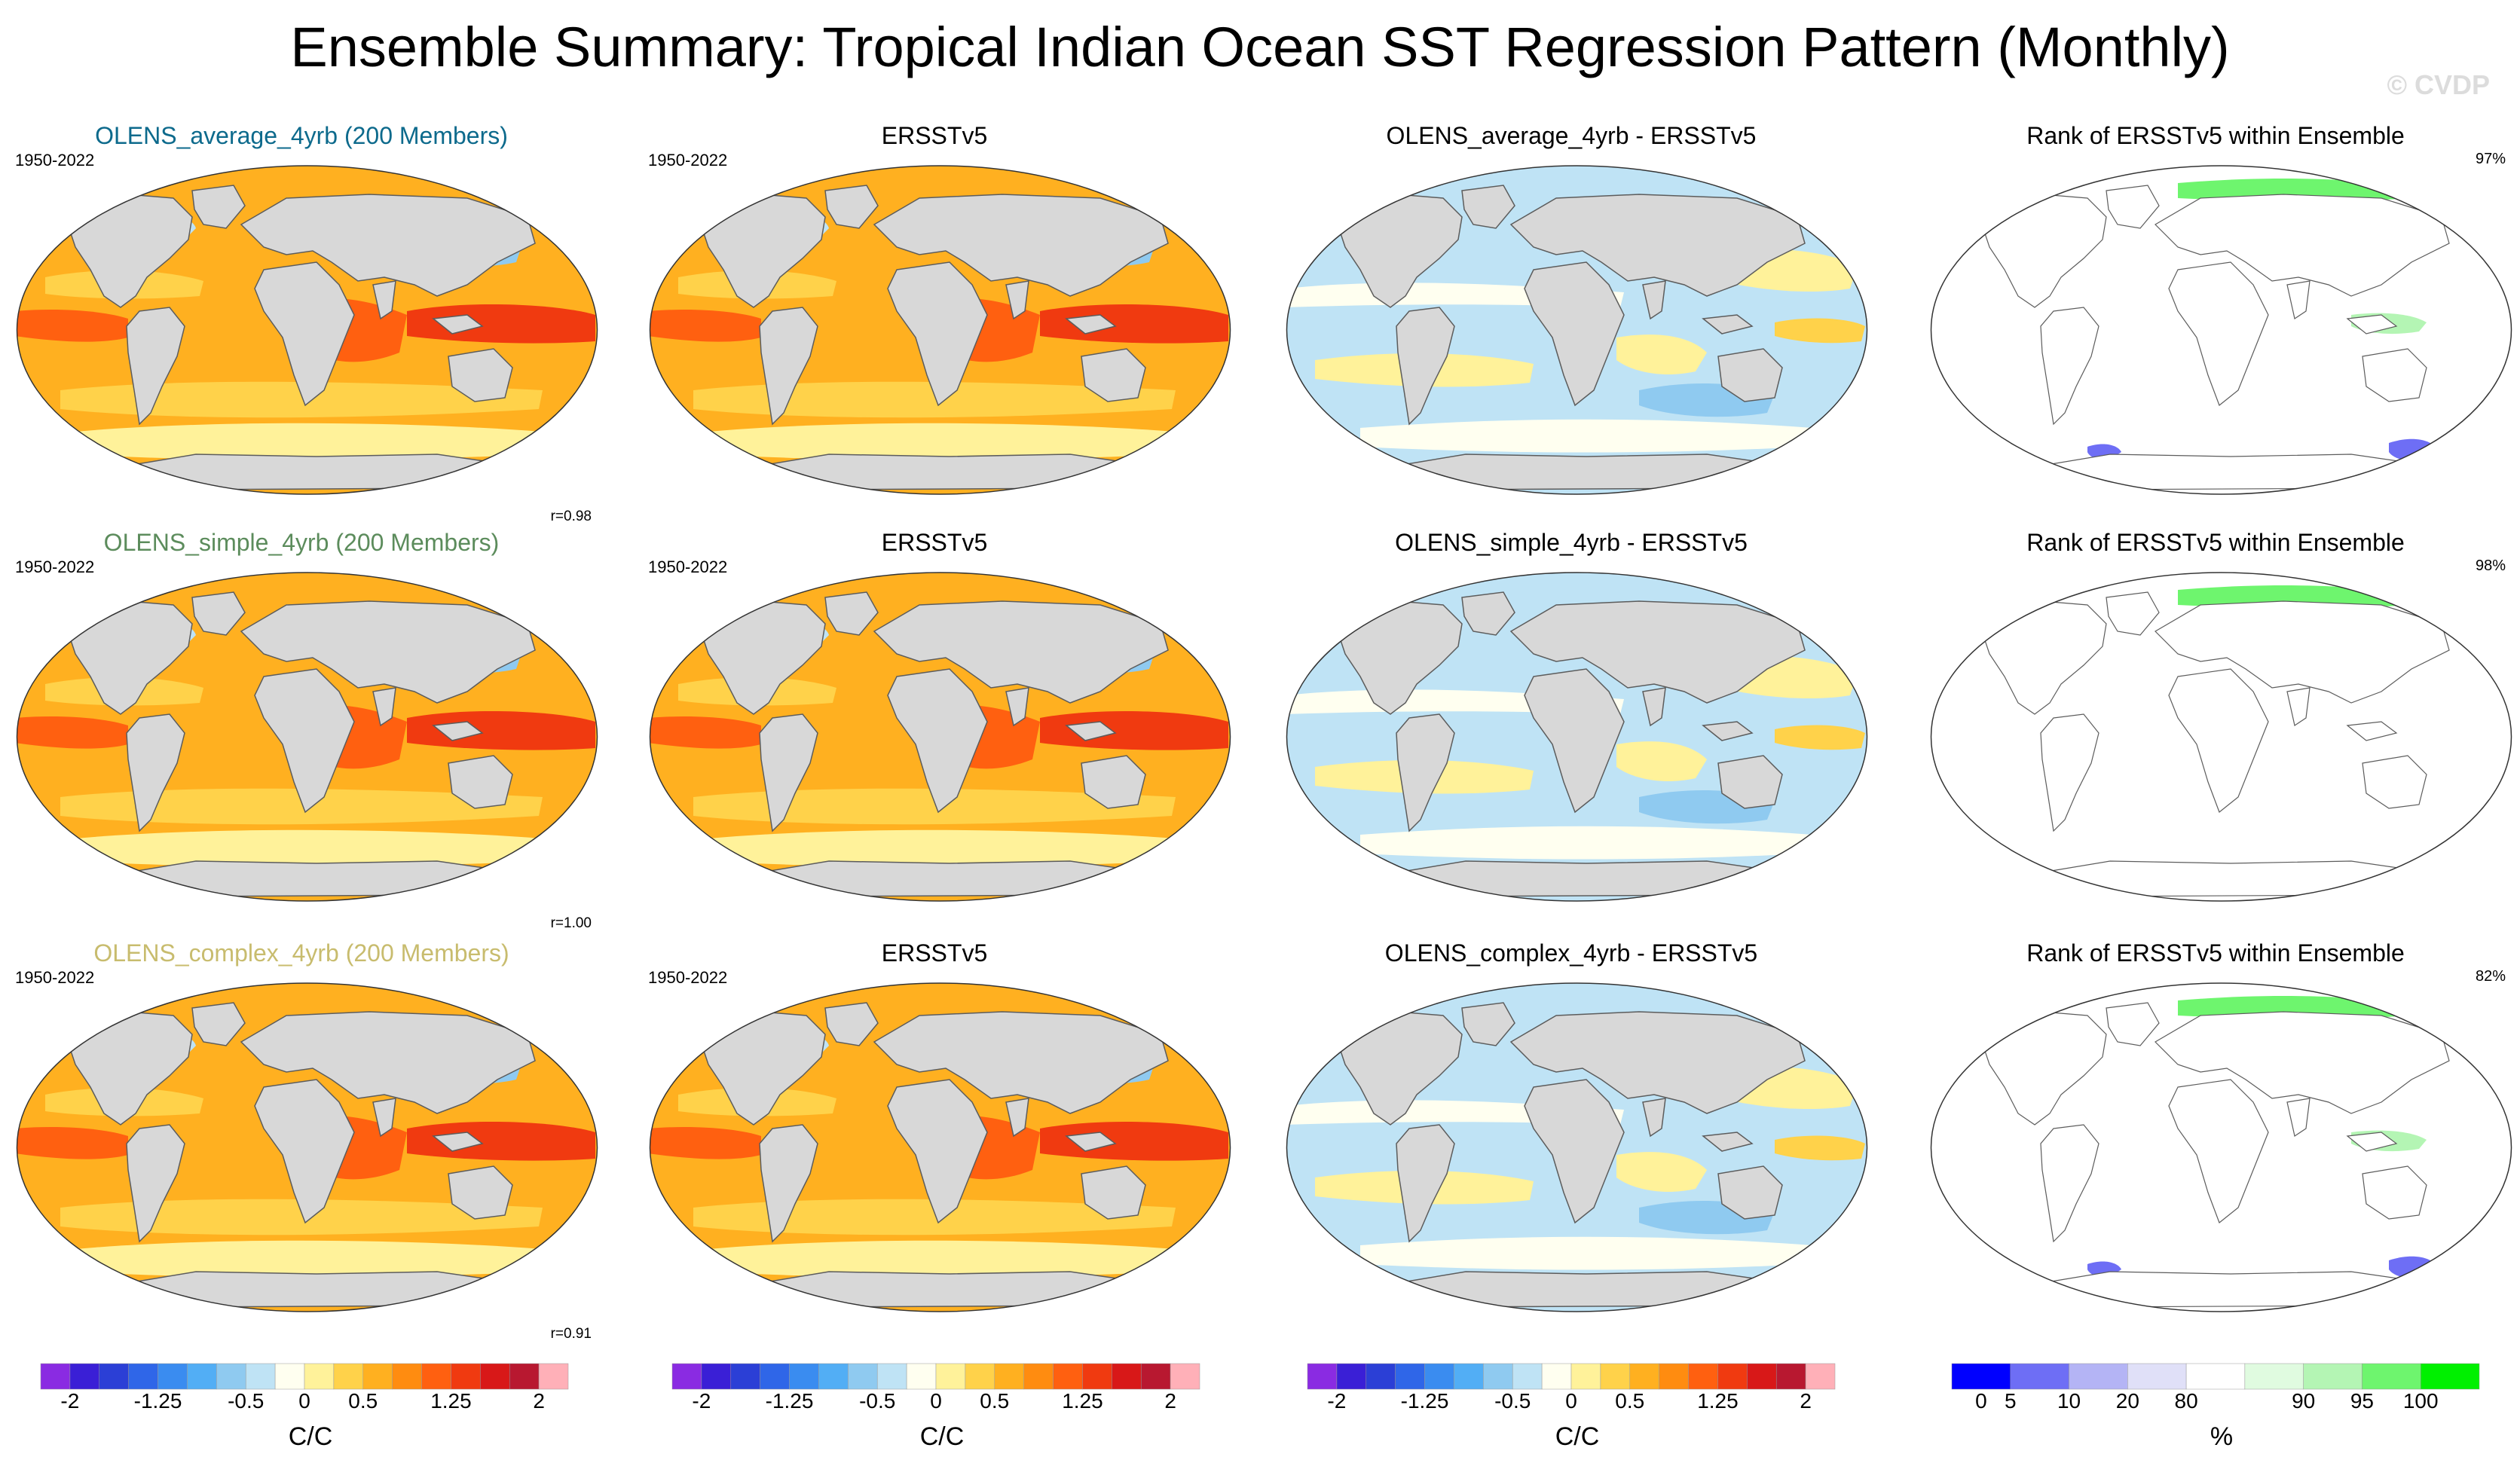  I want to click on colorbar-unit: %, so click(2222, 1436).